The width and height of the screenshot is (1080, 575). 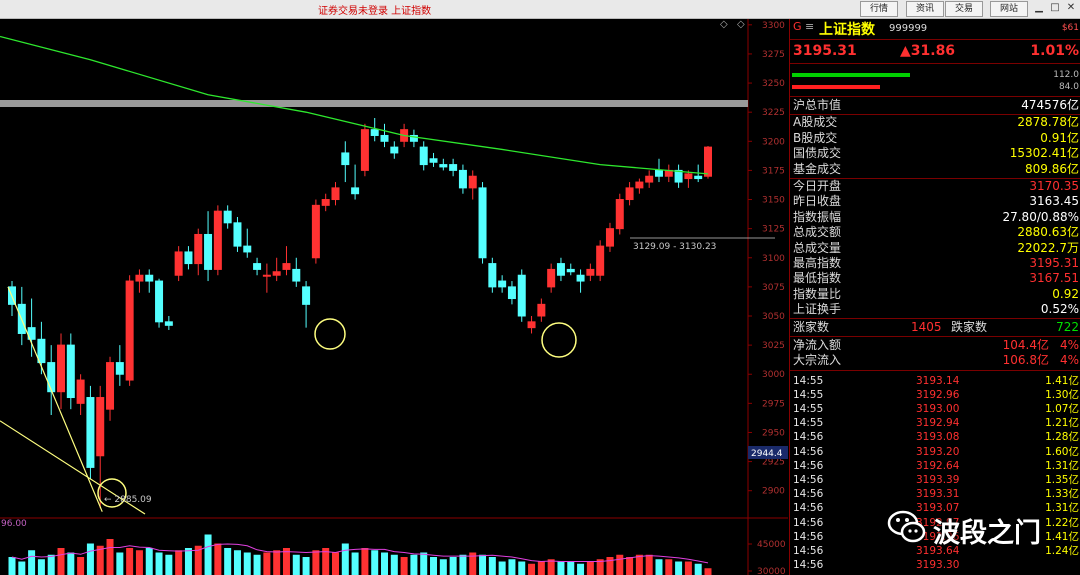 I want to click on tick-volume: 1.33亿, so click(x=1062, y=494).